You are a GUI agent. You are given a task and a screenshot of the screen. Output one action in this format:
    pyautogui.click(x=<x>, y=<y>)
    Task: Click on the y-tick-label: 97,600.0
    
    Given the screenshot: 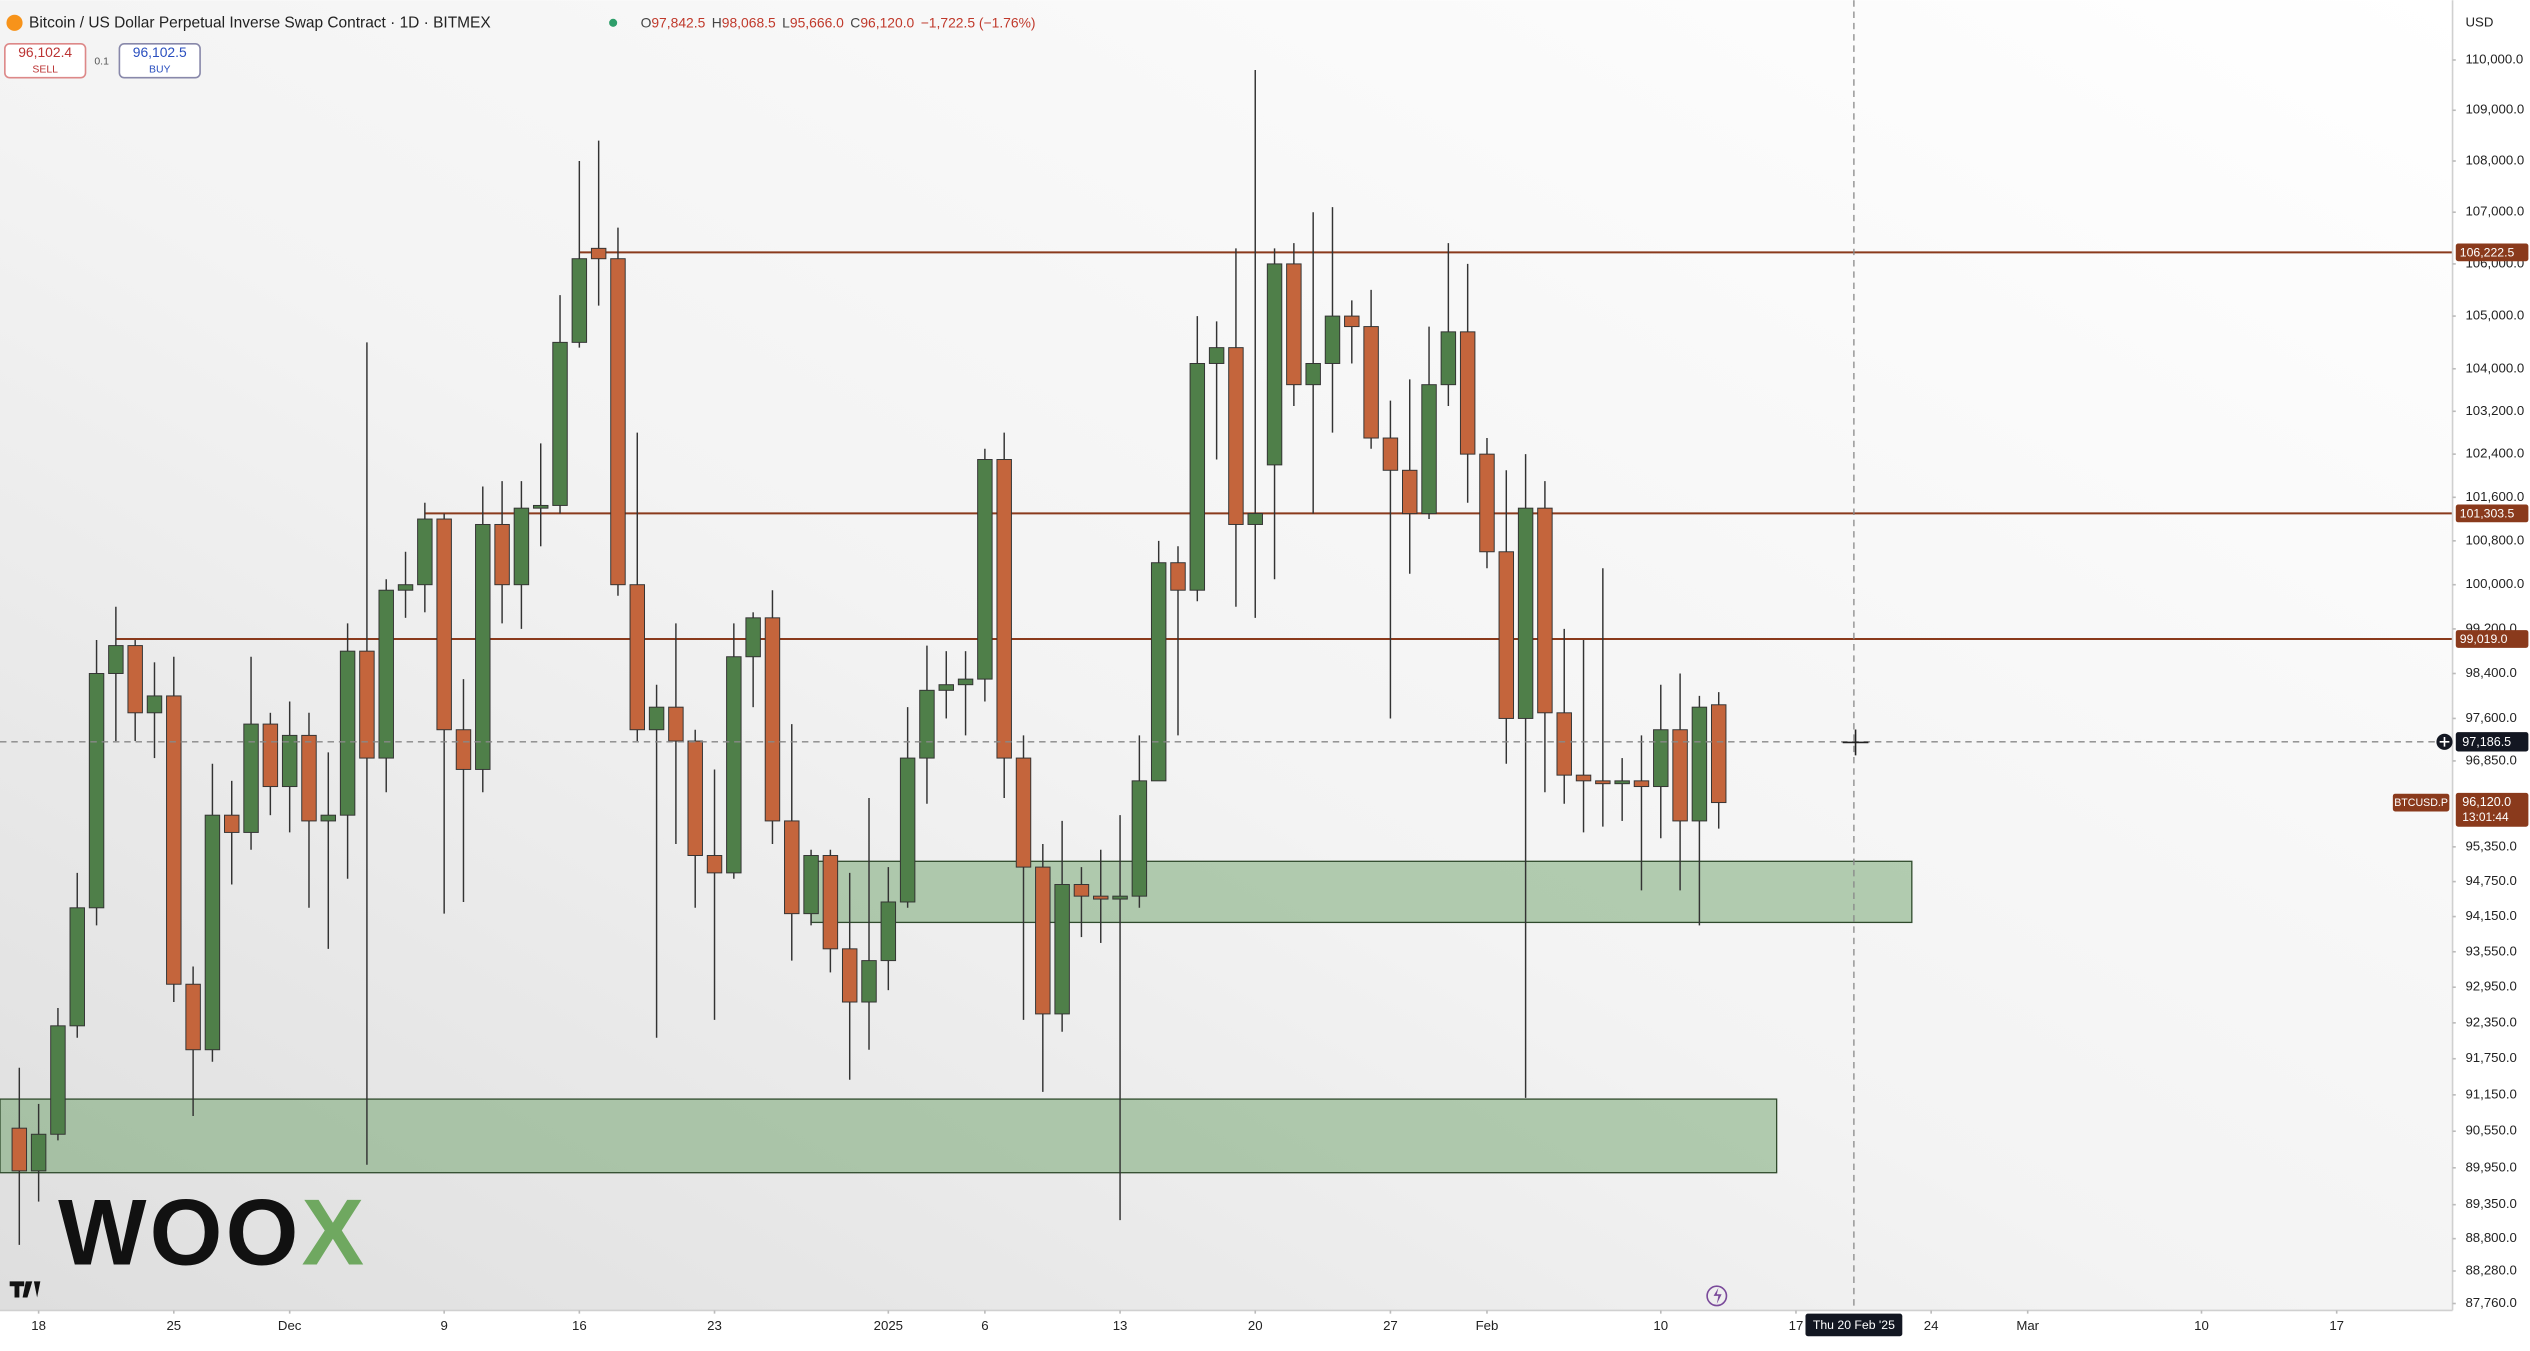 What is the action you would take?
    pyautogui.click(x=2490, y=717)
    